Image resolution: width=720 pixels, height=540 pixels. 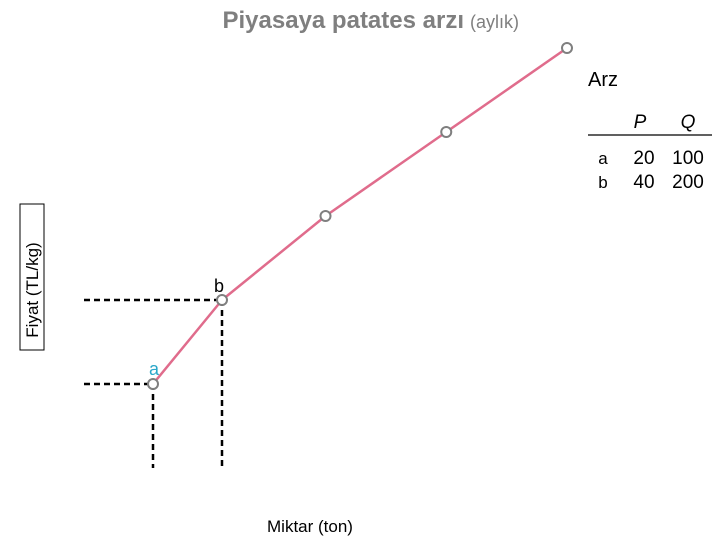 I want to click on series-label-arz: Arz, so click(x=603, y=80).